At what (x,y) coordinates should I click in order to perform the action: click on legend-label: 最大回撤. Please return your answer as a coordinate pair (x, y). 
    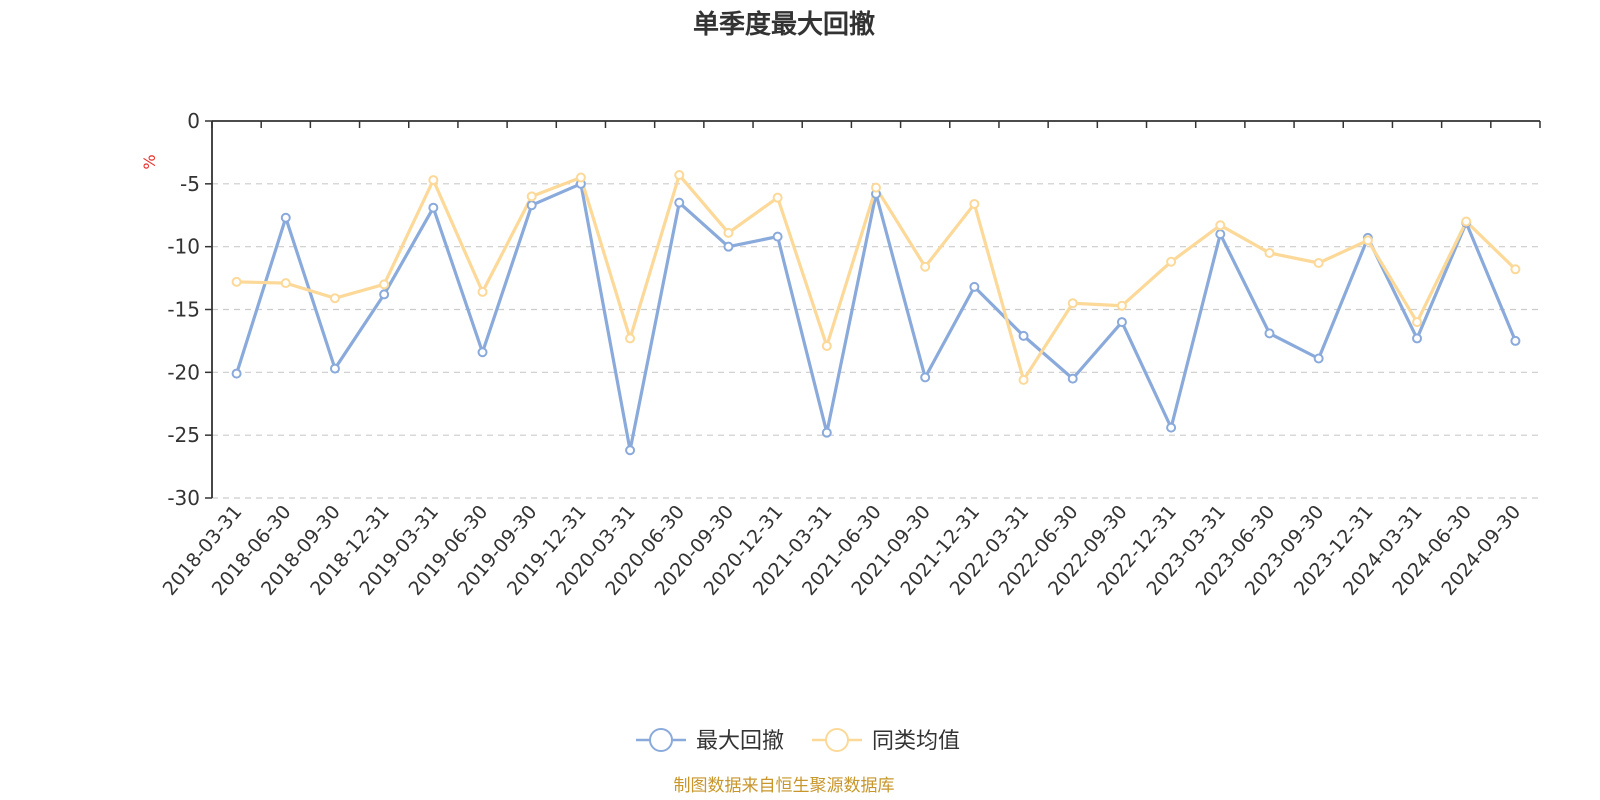
    Looking at the image, I should click on (740, 741).